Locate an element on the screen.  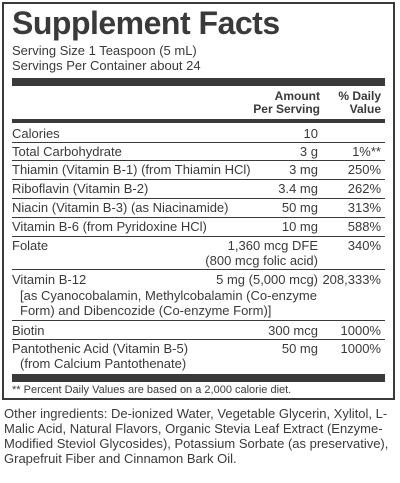
nutrient-daily-value: 250% is located at coordinates (364, 169).